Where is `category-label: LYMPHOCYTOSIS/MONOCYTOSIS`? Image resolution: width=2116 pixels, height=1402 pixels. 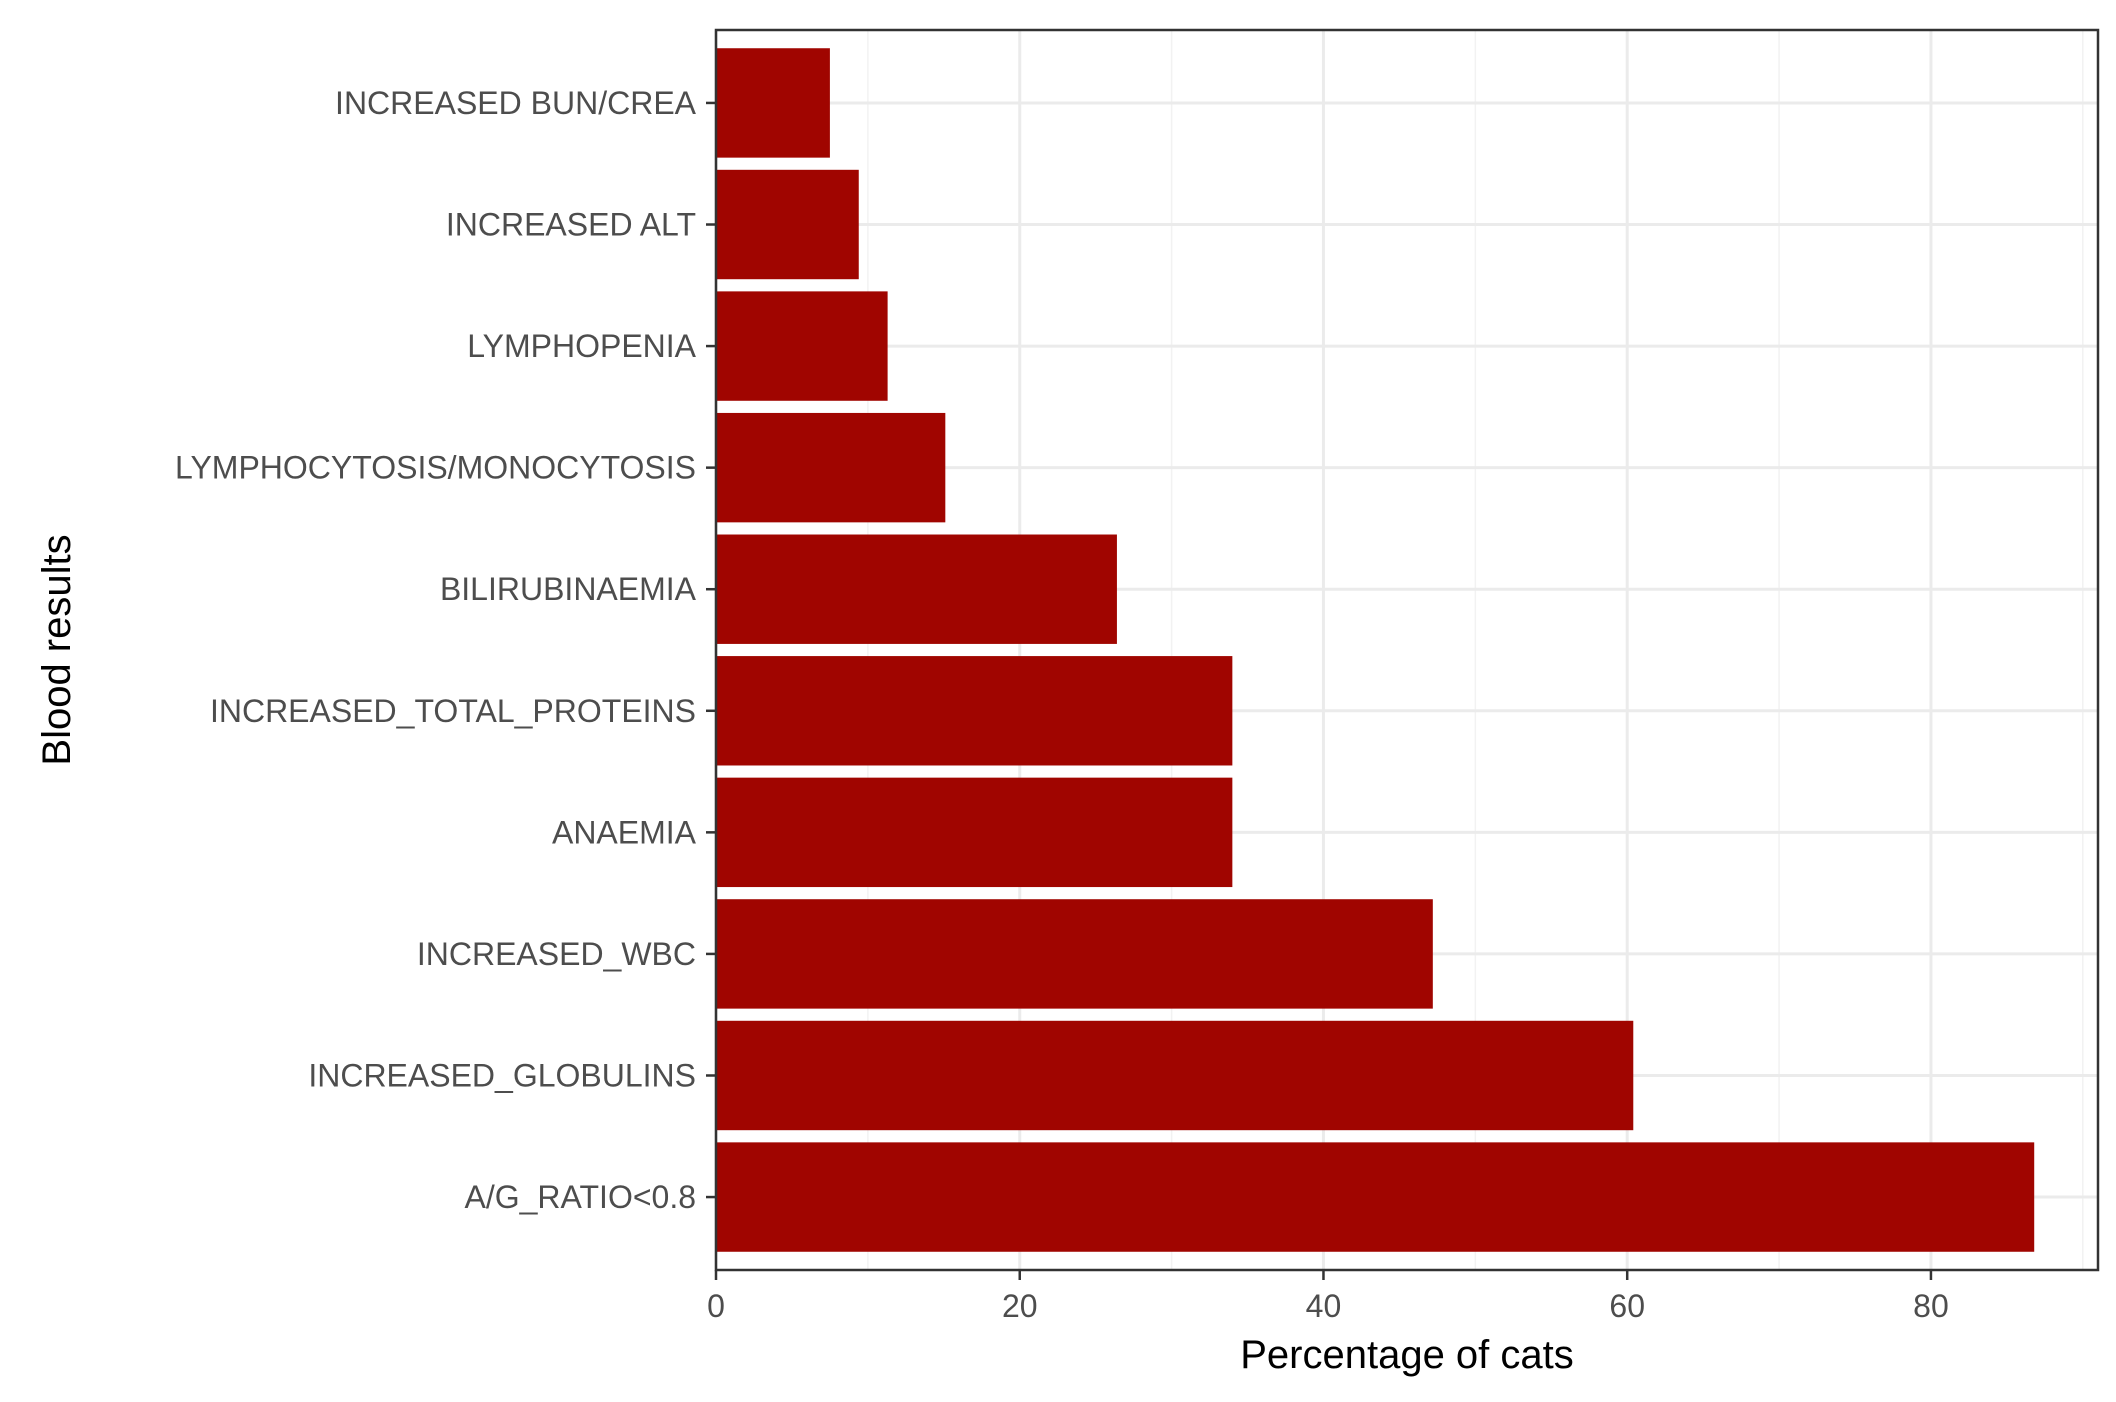
category-label: LYMPHOCYTOSIS/MONOCYTOSIS is located at coordinates (435, 468).